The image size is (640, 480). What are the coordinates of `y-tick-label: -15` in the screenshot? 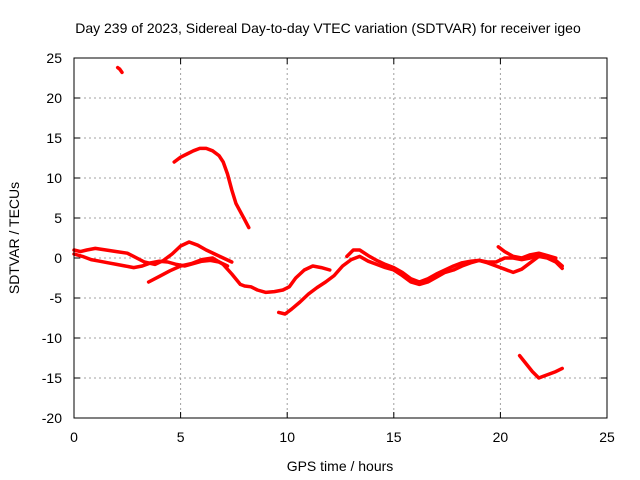 It's located at (52, 378).